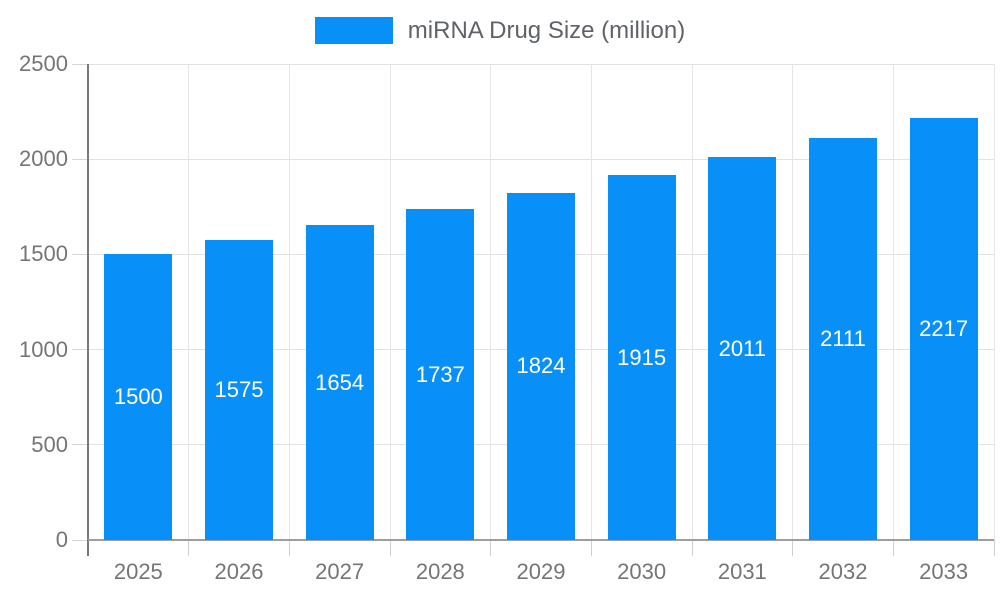  What do you see at coordinates (742, 348) in the screenshot?
I see `bar-2031` at bounding box center [742, 348].